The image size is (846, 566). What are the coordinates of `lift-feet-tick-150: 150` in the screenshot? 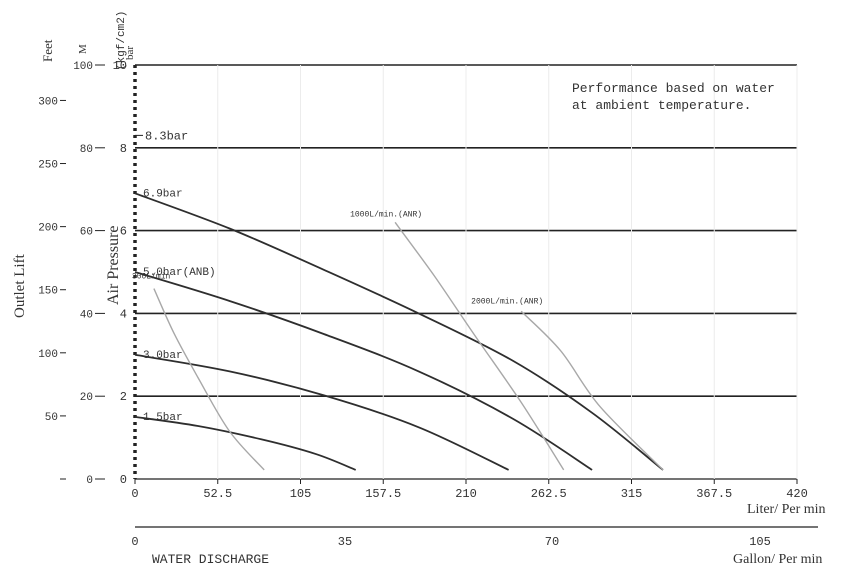 It's located at (48, 292).